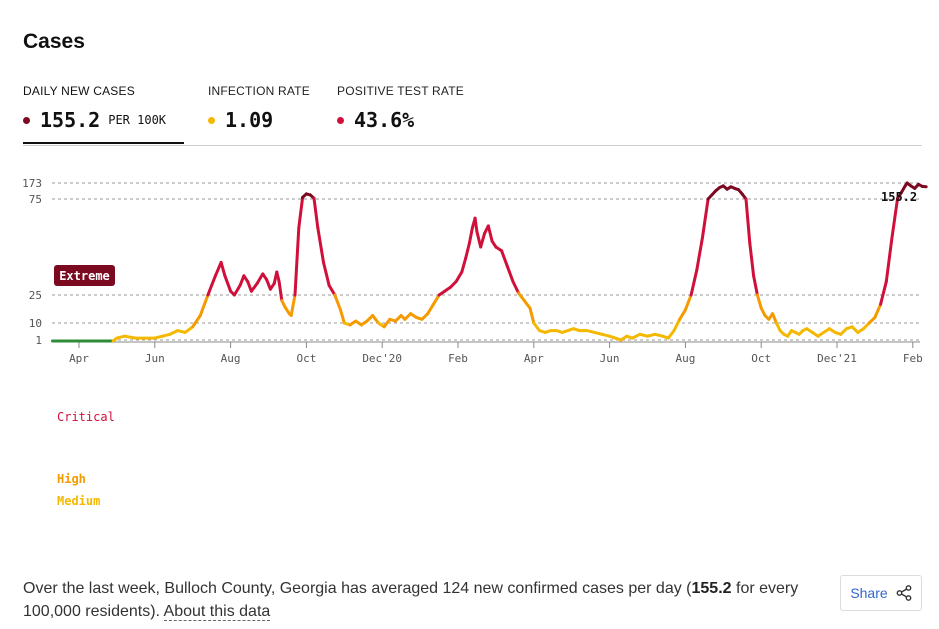  What do you see at coordinates (217, 612) in the screenshot?
I see `about-data-link: About this data` at bounding box center [217, 612].